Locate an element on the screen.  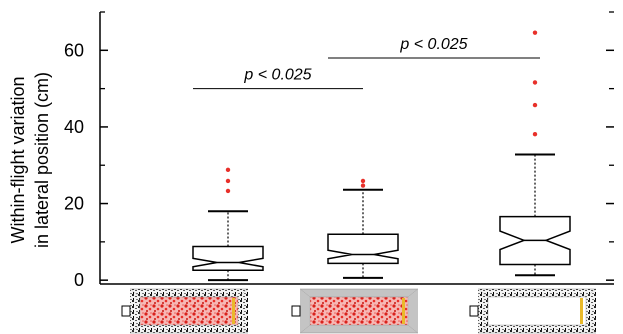
significance-annotations: p < 0.025 p < 0.025 is located at coordinates (366, 63).